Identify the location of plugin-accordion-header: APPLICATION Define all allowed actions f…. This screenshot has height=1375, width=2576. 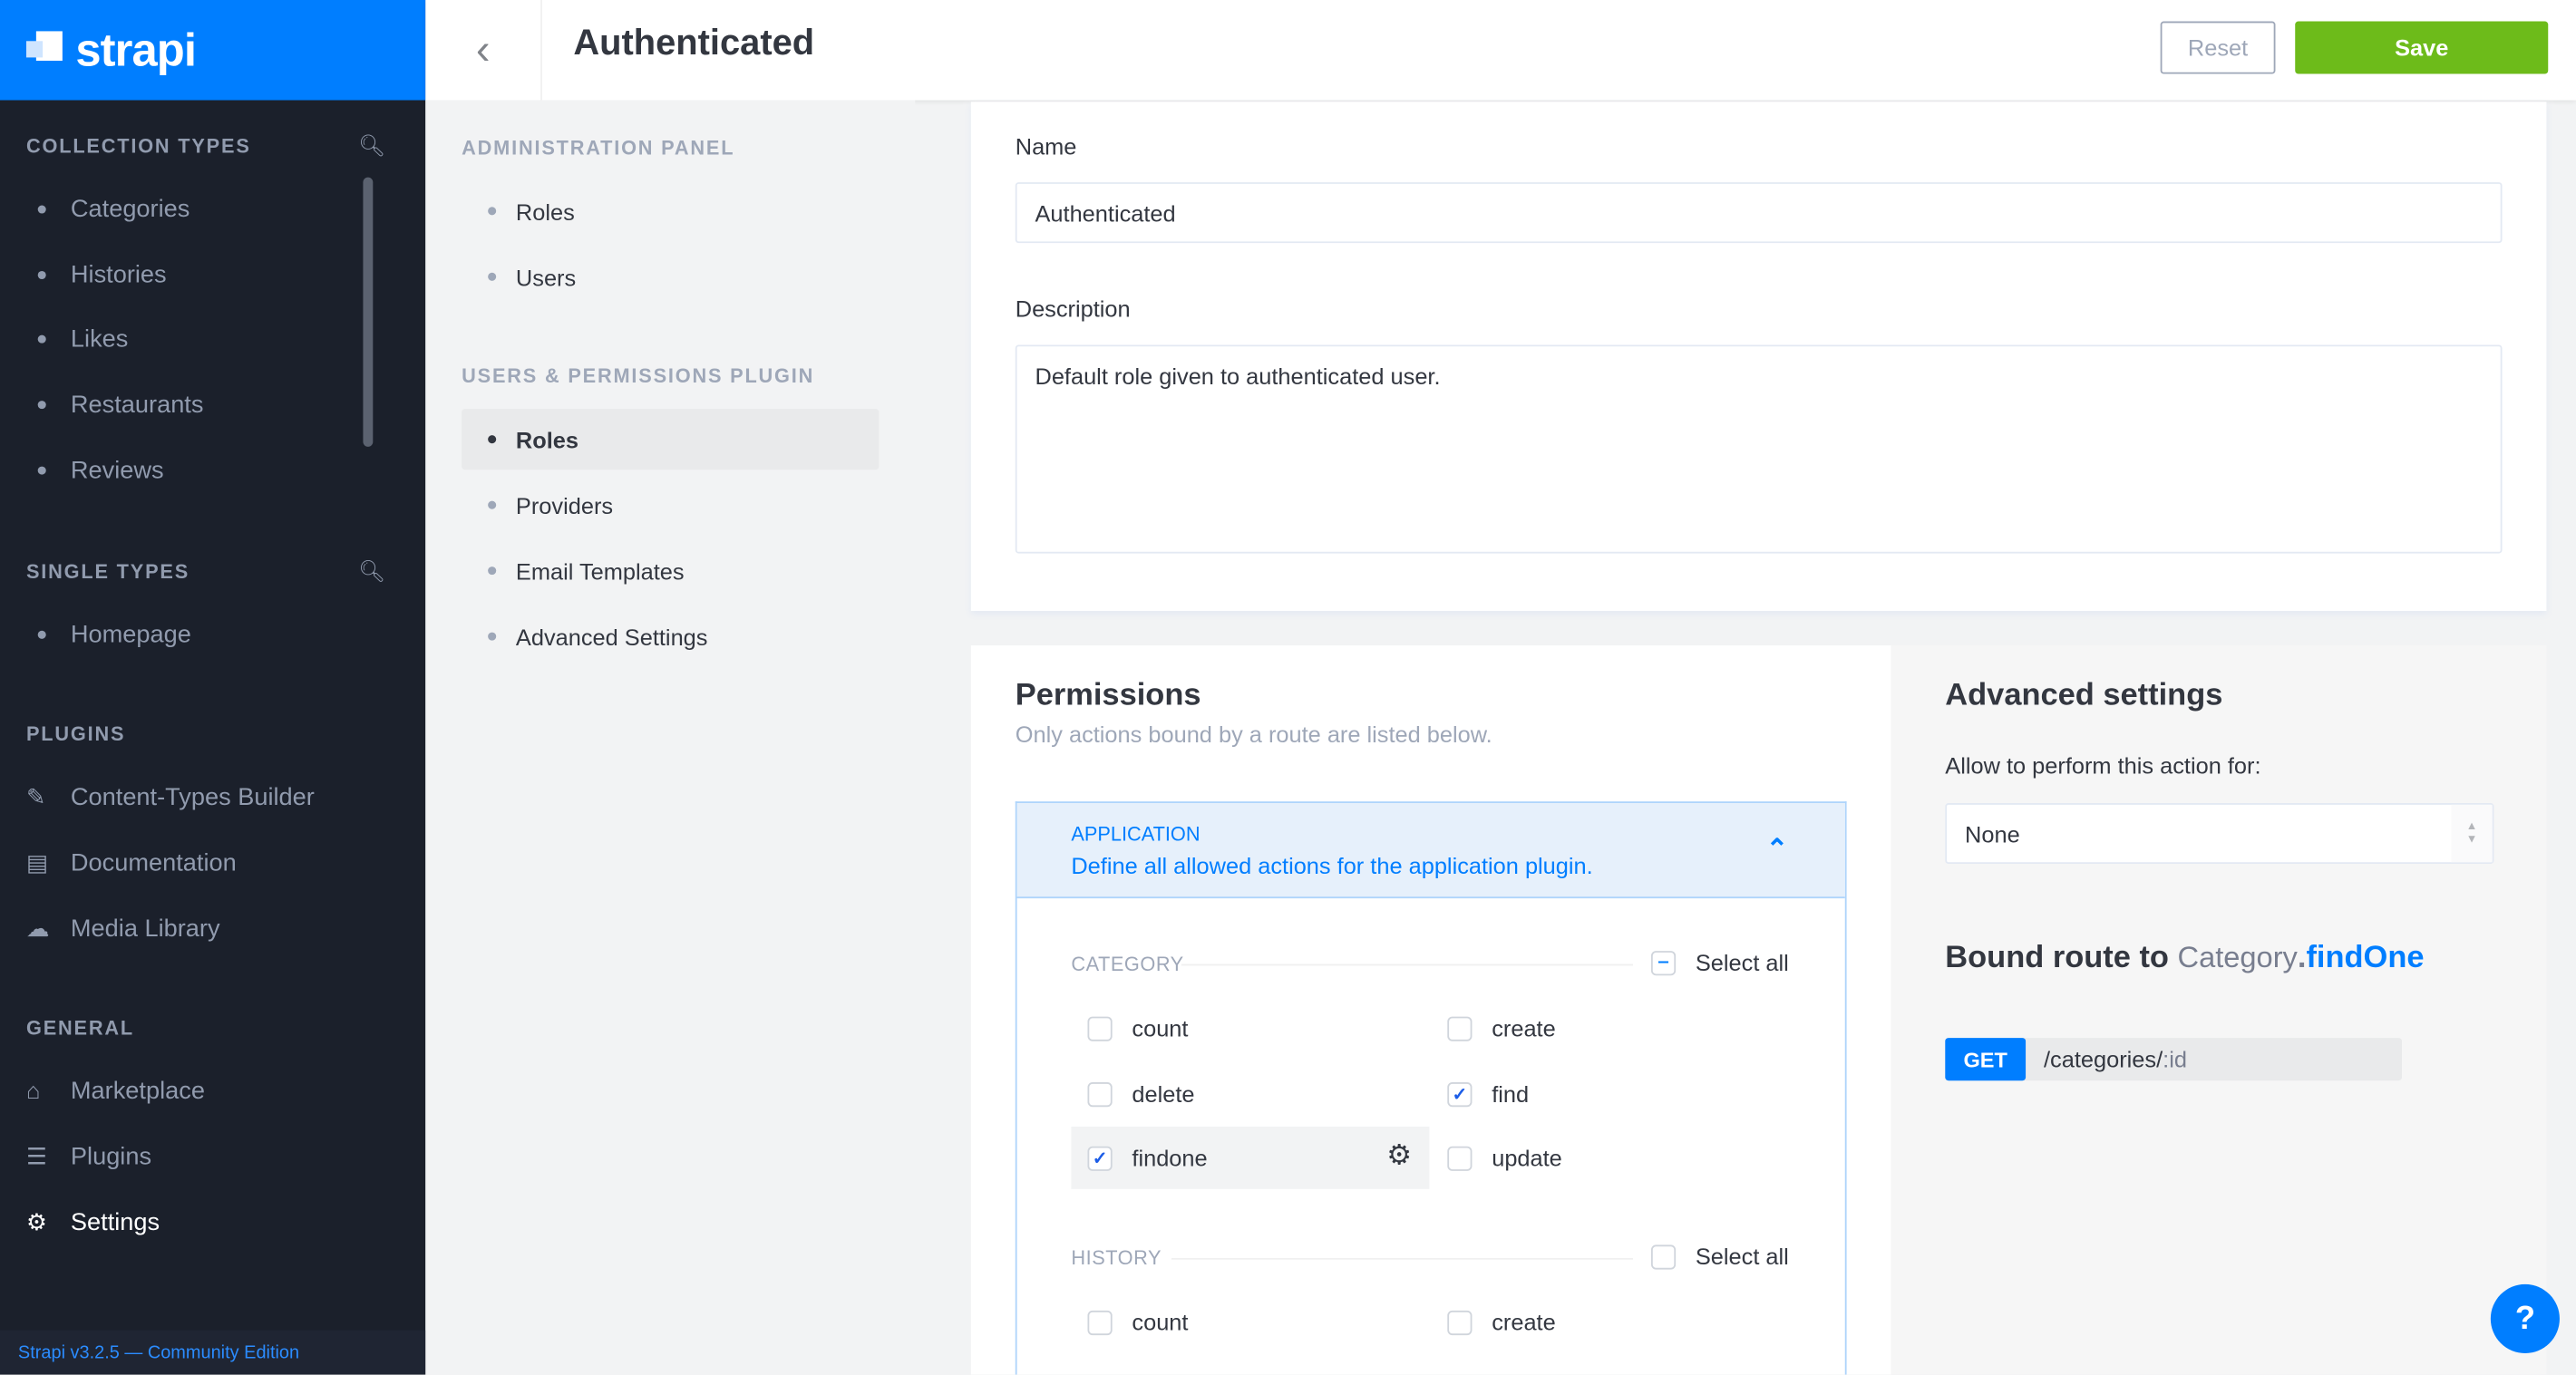
(1430, 851).